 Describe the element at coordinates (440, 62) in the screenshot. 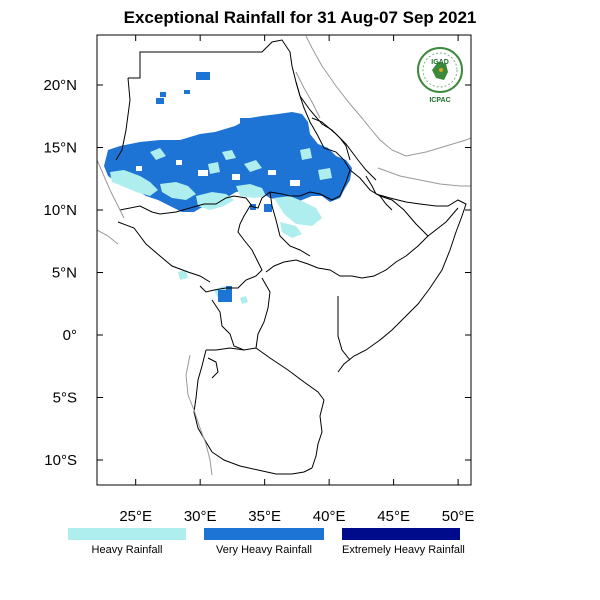

I see `logo-top-text: IGAD` at that location.